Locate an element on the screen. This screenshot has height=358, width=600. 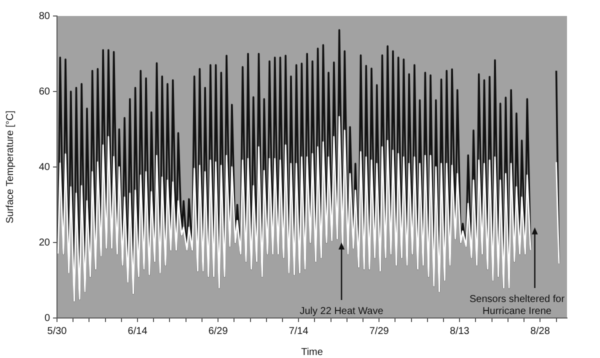
x-tick-label: 7/14 is located at coordinates (298, 331).